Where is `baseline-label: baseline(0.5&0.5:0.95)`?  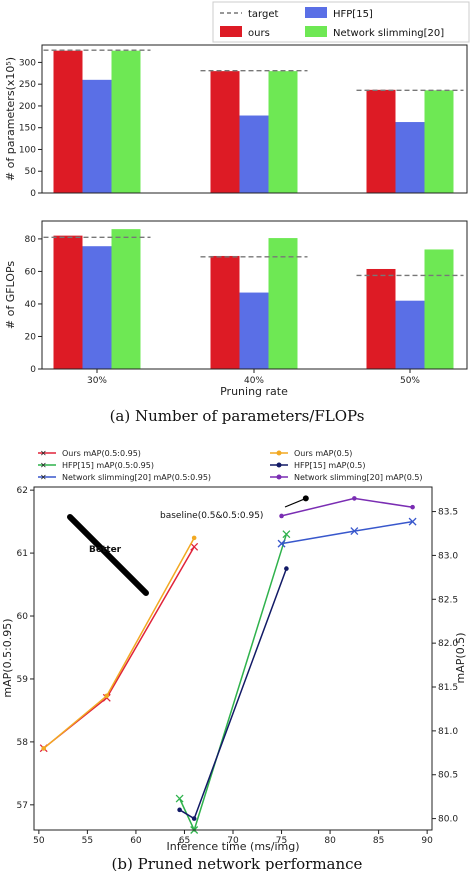
baseline-label: baseline(0.5&0.5:0.95) is located at coordinates (211, 516).